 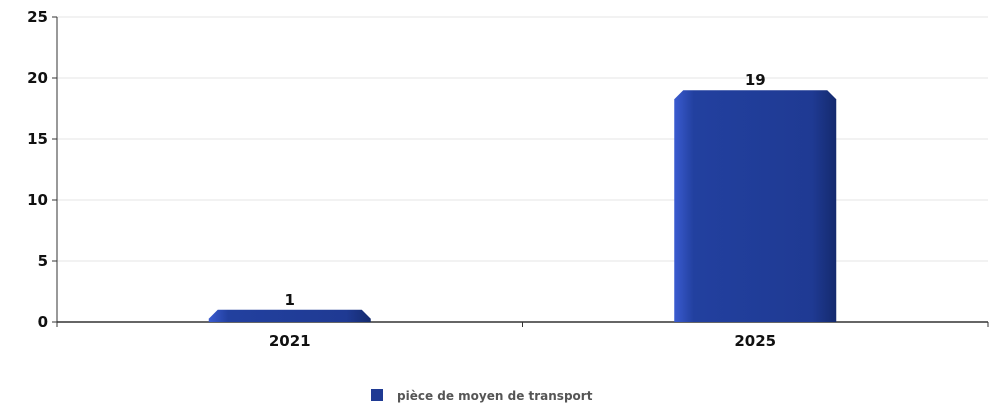 I want to click on legend-label: pièce de moyen de transport, so click(x=495, y=396).